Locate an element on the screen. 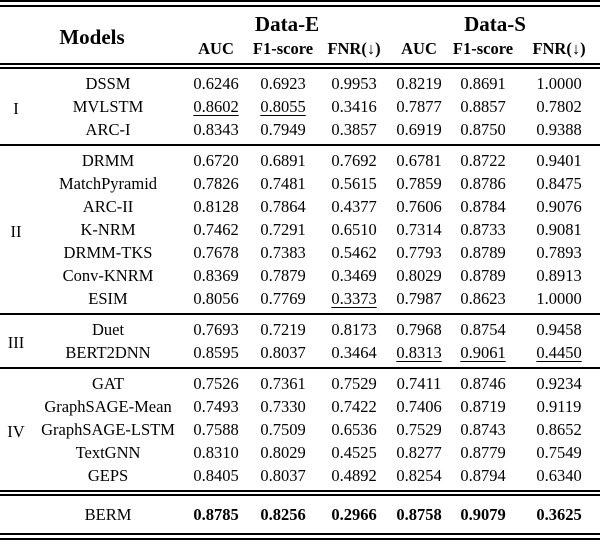 This screenshot has height=546, width=600. metric-value-text: 0.8754 is located at coordinates (483, 329).